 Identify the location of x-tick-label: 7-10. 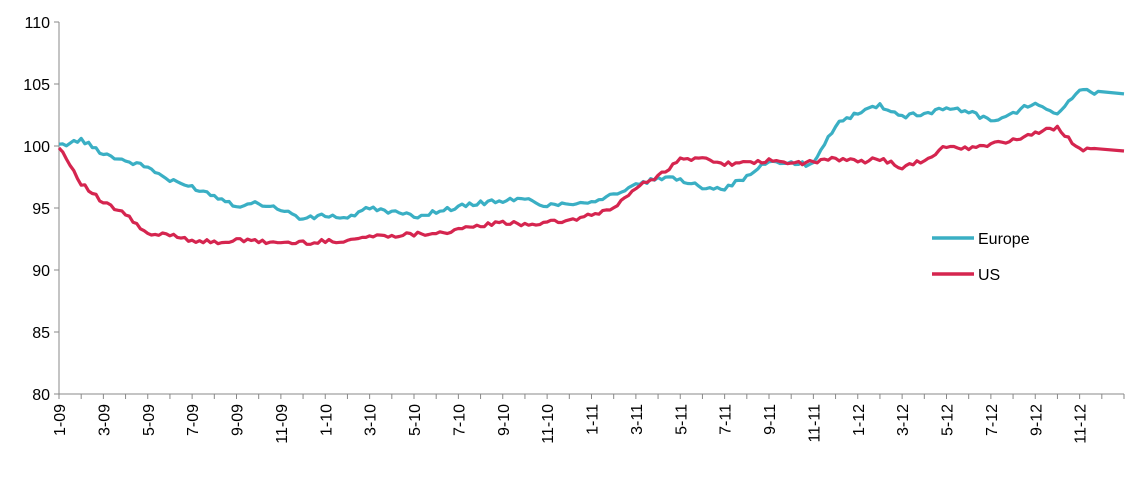
(459, 420).